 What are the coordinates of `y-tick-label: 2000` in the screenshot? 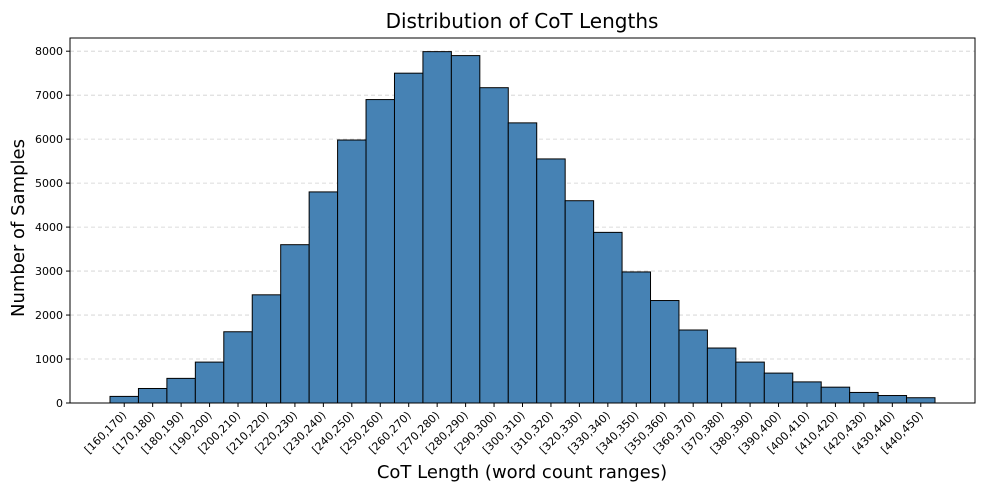 It's located at (49, 315).